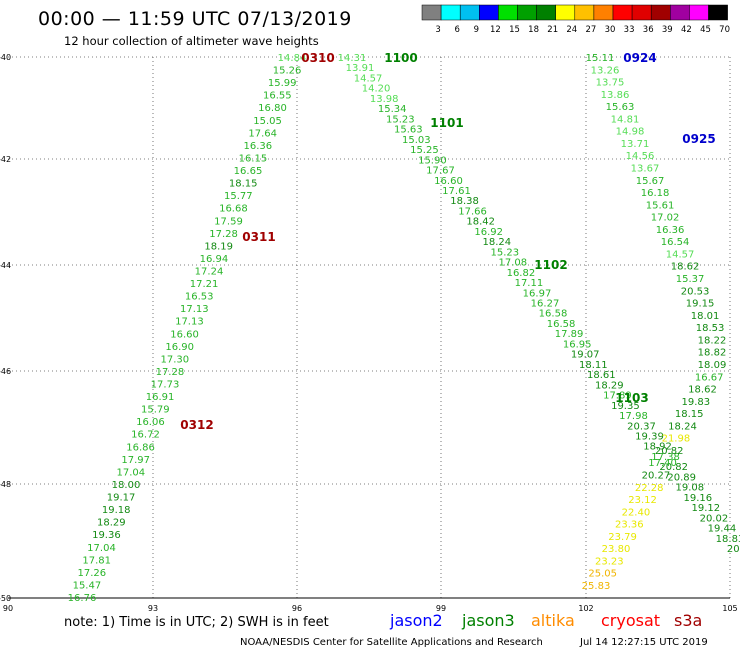  I want to click on swh-value: 19.18, so click(116, 510).